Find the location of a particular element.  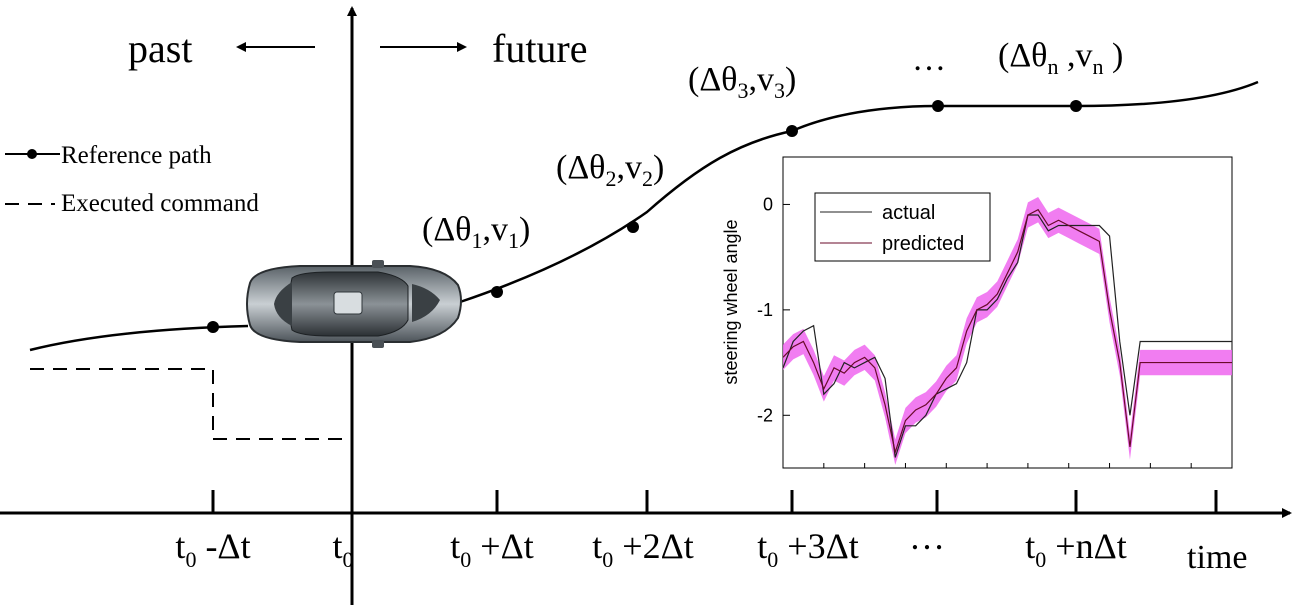

time-tick-label-6: t0 +nΔt is located at coordinates (1075, 549).